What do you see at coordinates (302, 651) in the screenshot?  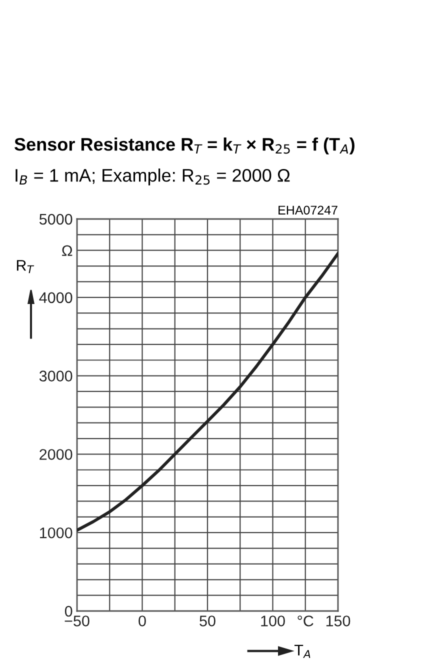 I see `x-axis-title: T$_{A}$` at bounding box center [302, 651].